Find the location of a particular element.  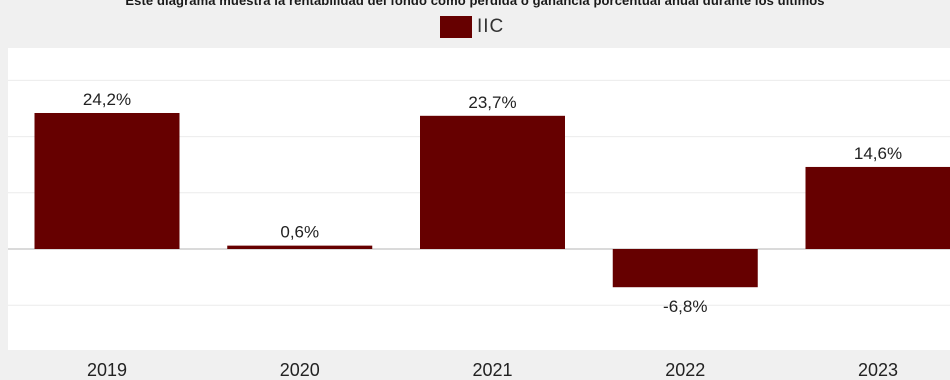

data-label: 23,7% is located at coordinates (492, 102).